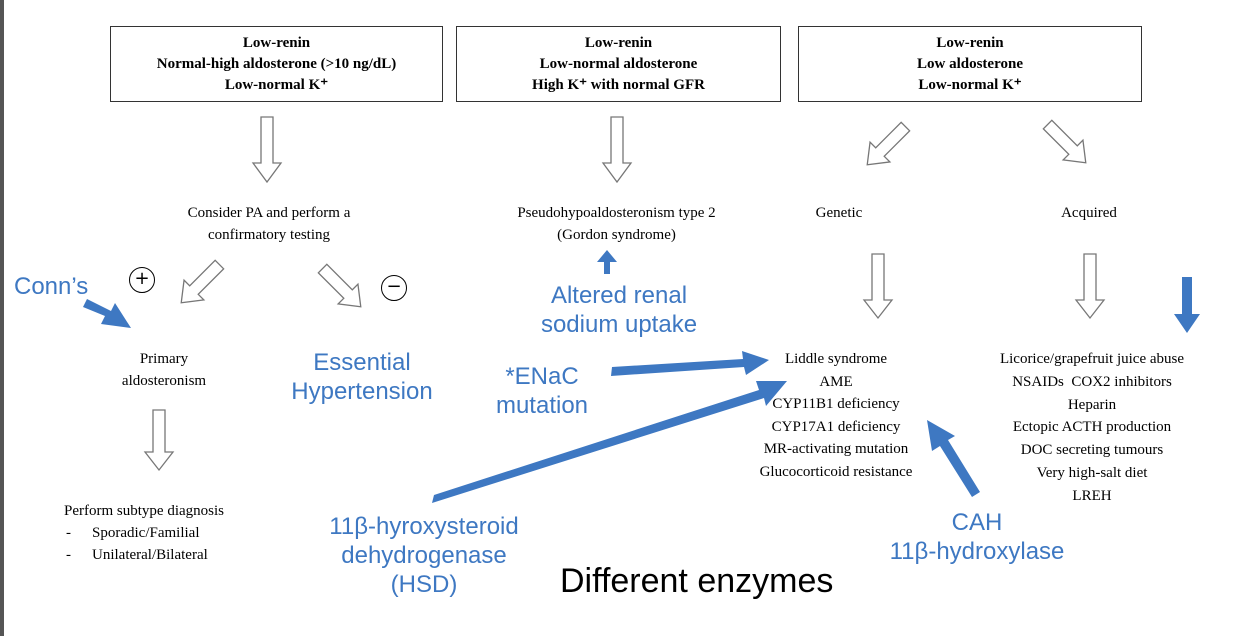  What do you see at coordinates (1092, 472) in the screenshot?
I see `acquired-cause: Very high-salt diet` at bounding box center [1092, 472].